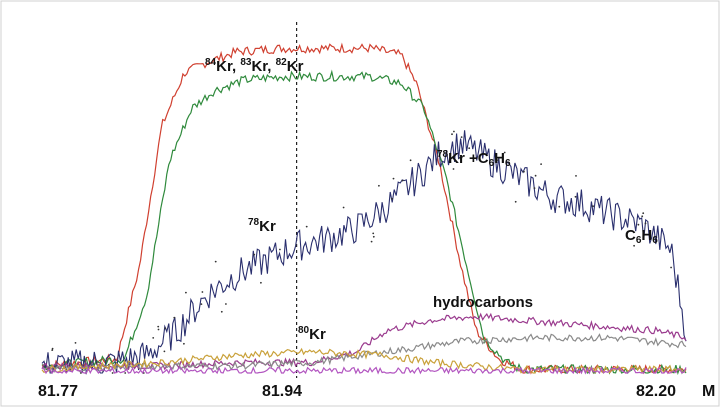 This screenshot has height=407, width=720. Describe the element at coordinates (474, 159) in the screenshot. I see `label-kr78-c6h6: 78Kr +C6H6` at that location.